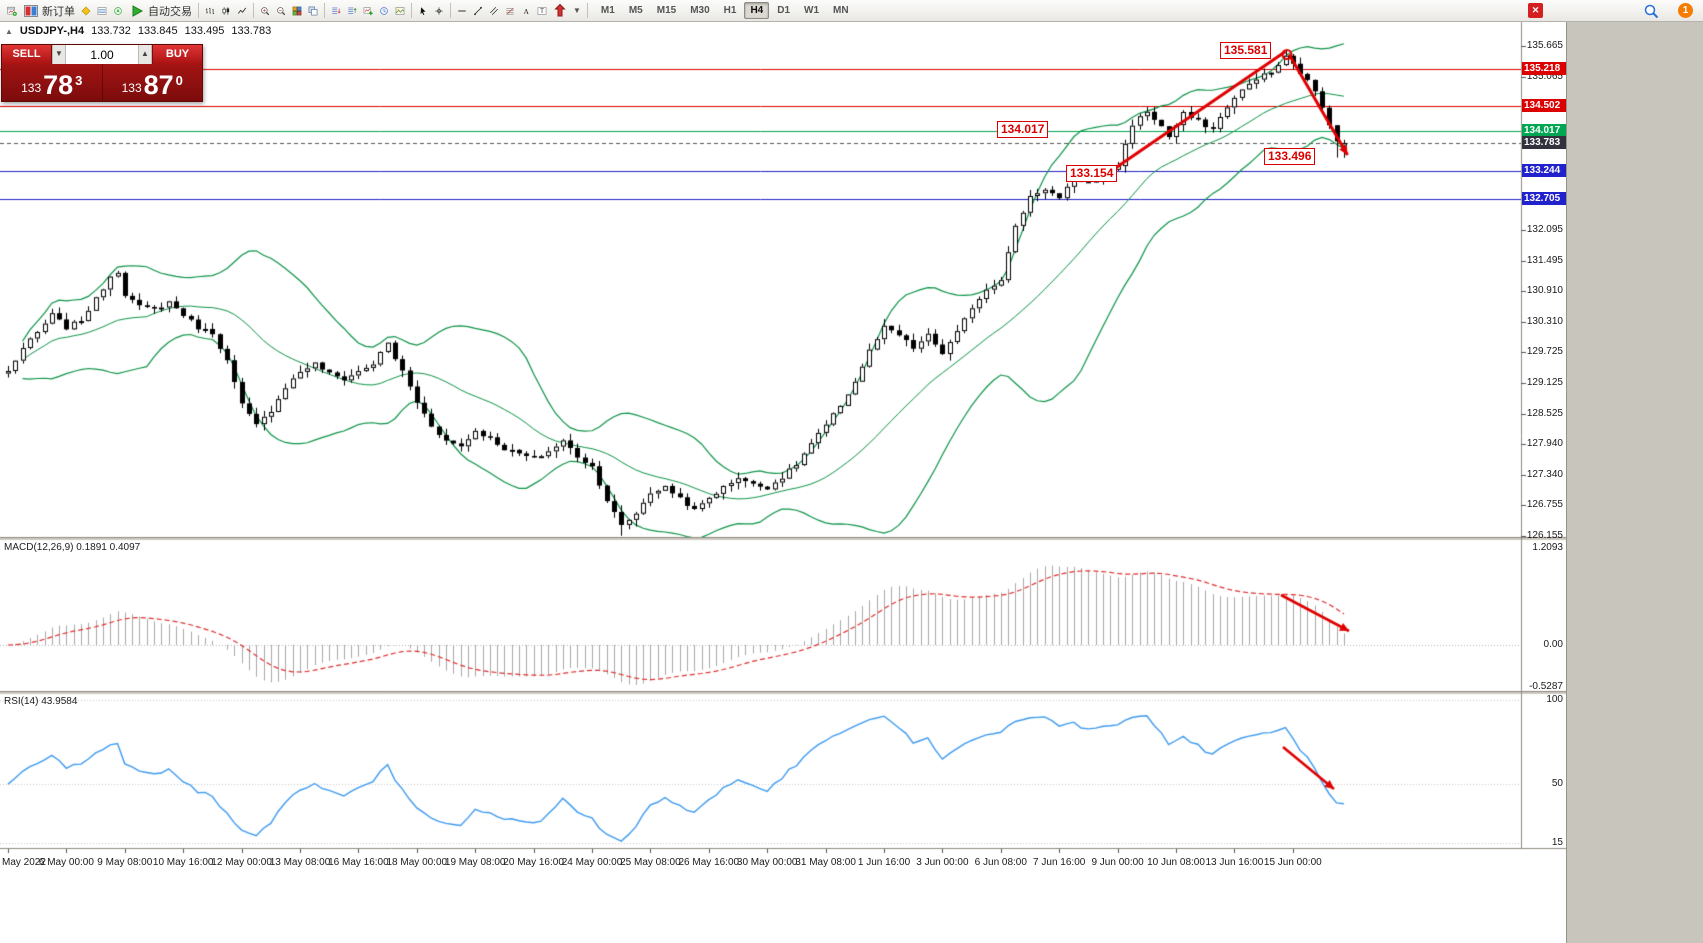 This screenshot has height=943, width=1703. I want to click on sell-pipette: 3, so click(79, 80).